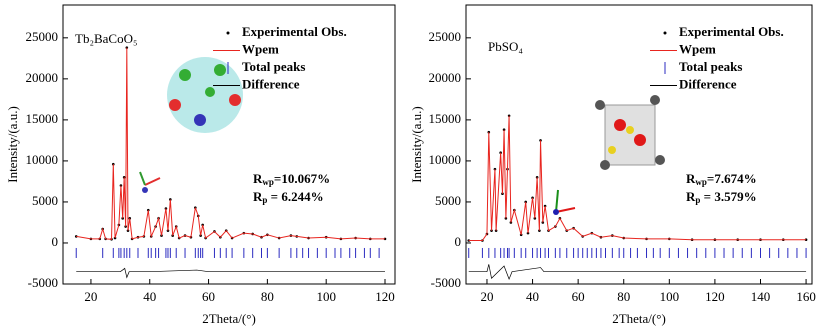 The image size is (830, 332). I want to click on x-tick-label: 140, so click(761, 296).